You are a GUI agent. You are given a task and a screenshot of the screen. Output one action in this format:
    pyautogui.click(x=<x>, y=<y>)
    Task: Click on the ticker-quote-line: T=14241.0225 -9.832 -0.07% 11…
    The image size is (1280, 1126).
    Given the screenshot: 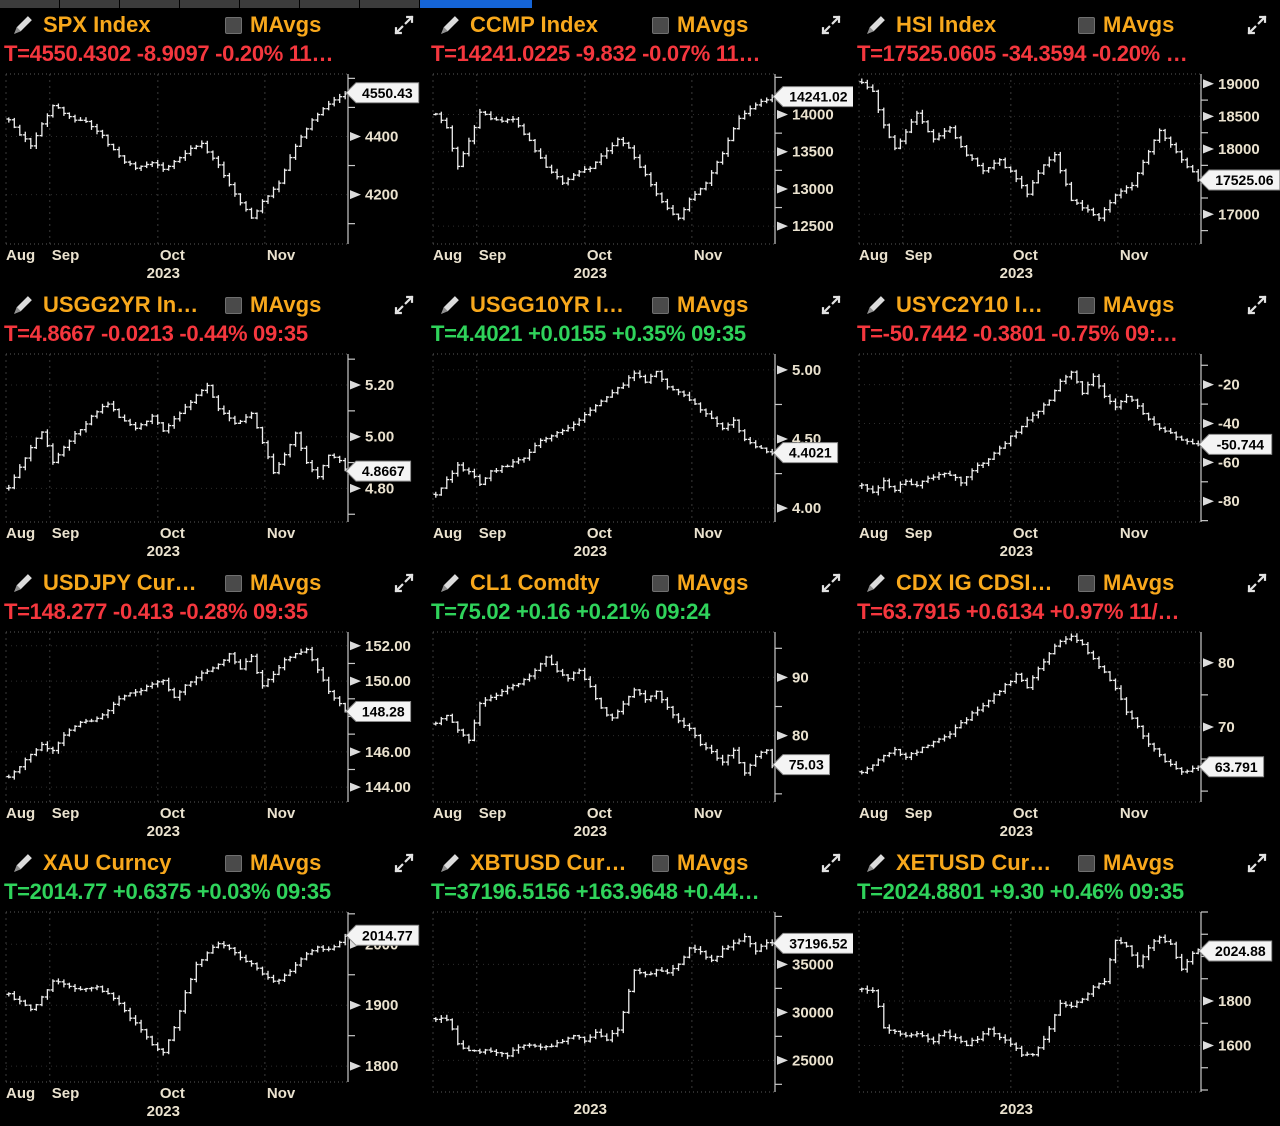 What is the action you would take?
    pyautogui.click(x=596, y=53)
    